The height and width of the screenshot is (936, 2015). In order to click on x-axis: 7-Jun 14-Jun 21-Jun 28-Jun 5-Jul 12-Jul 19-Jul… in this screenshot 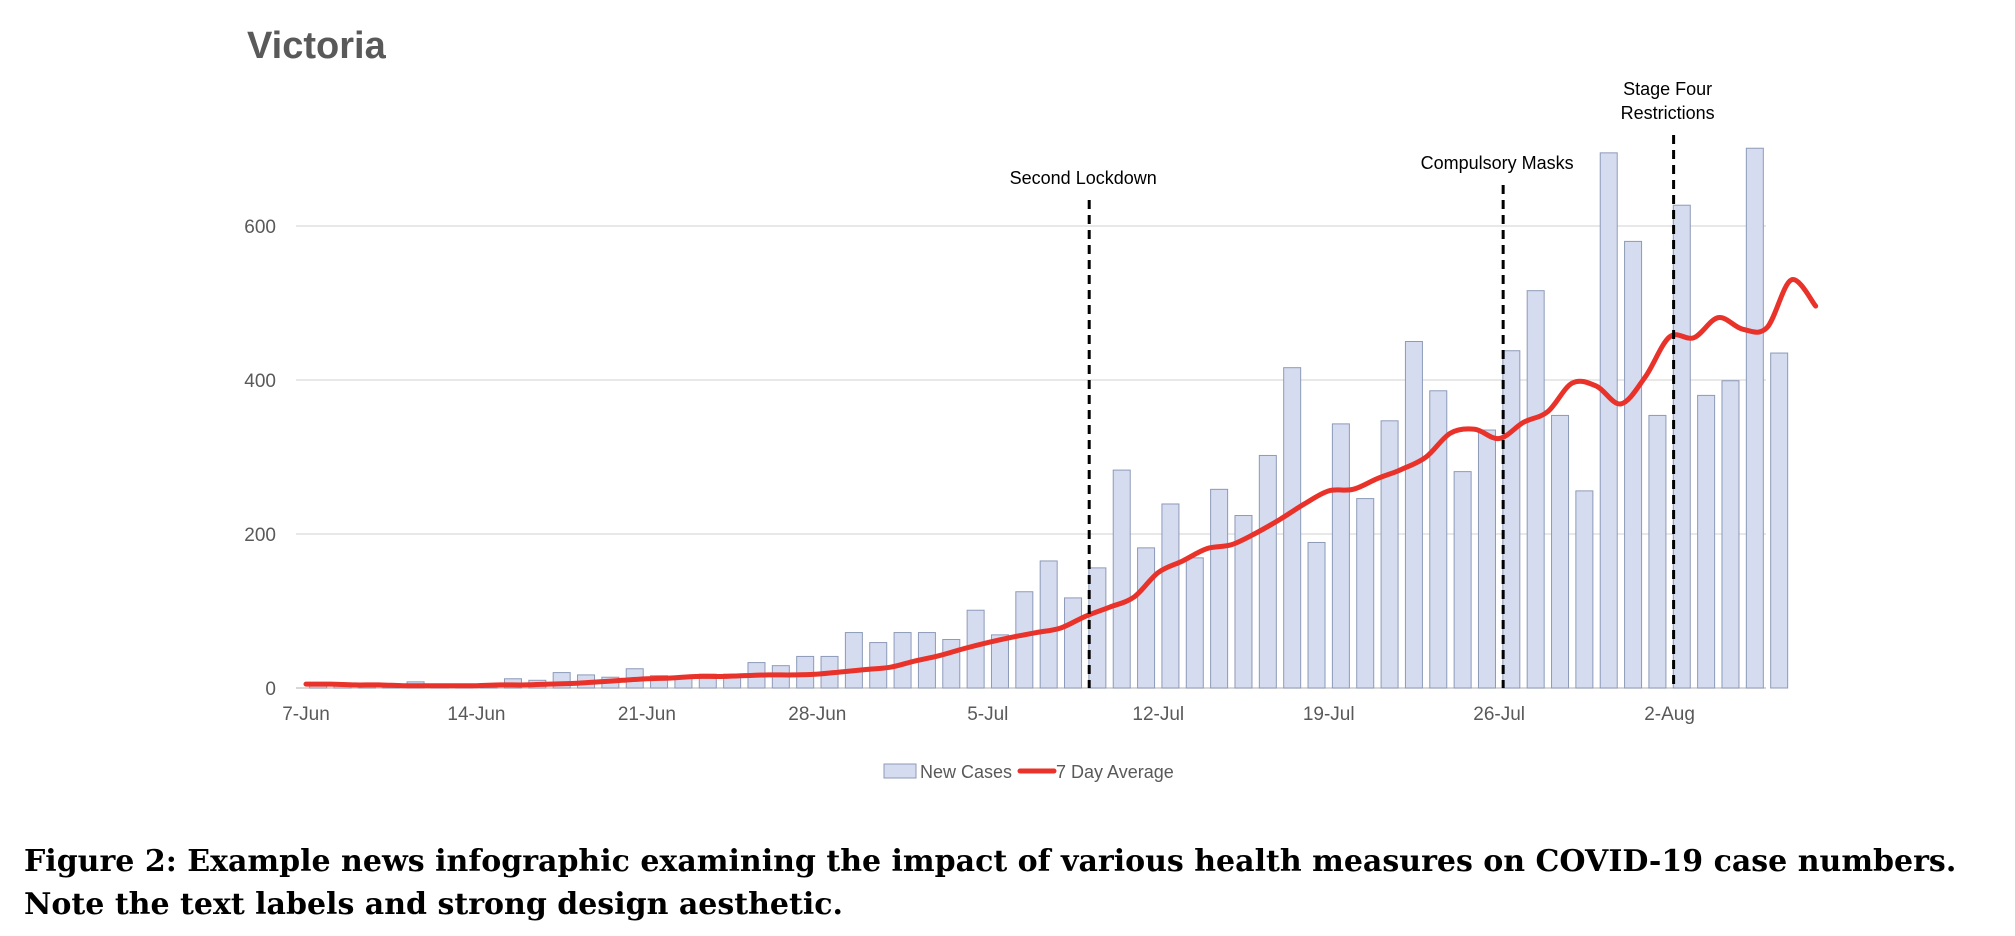, I will do `click(988, 714)`.